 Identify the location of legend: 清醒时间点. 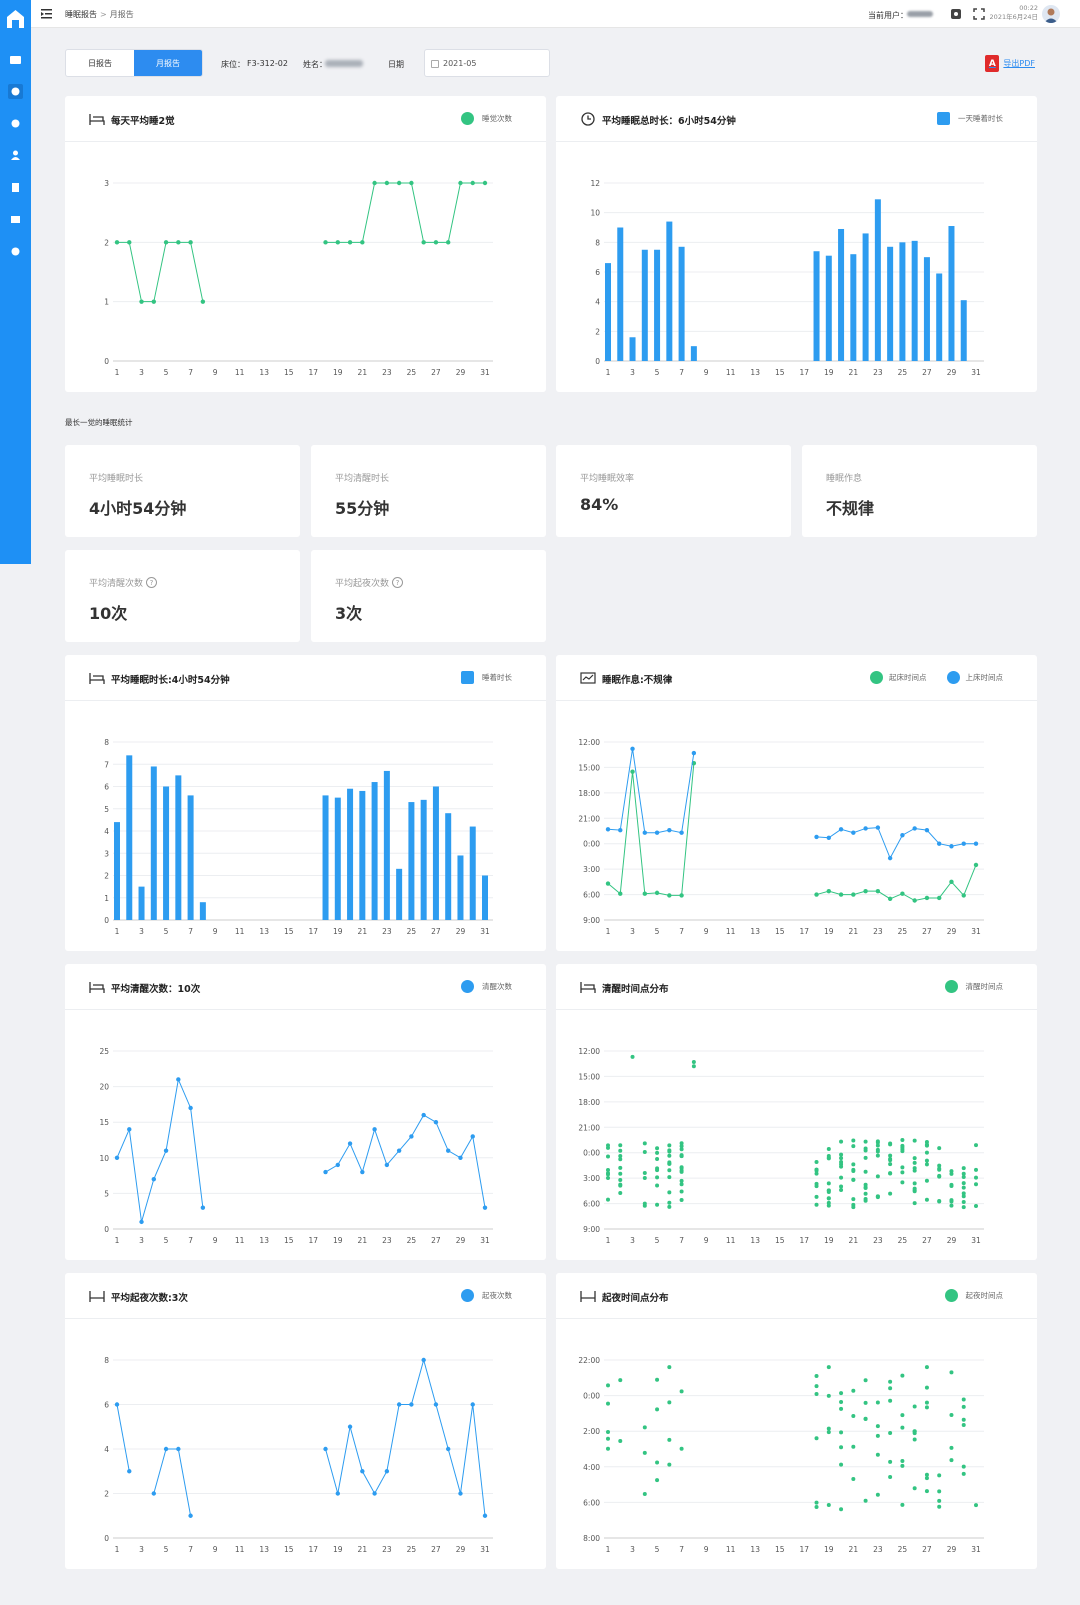
(973, 986).